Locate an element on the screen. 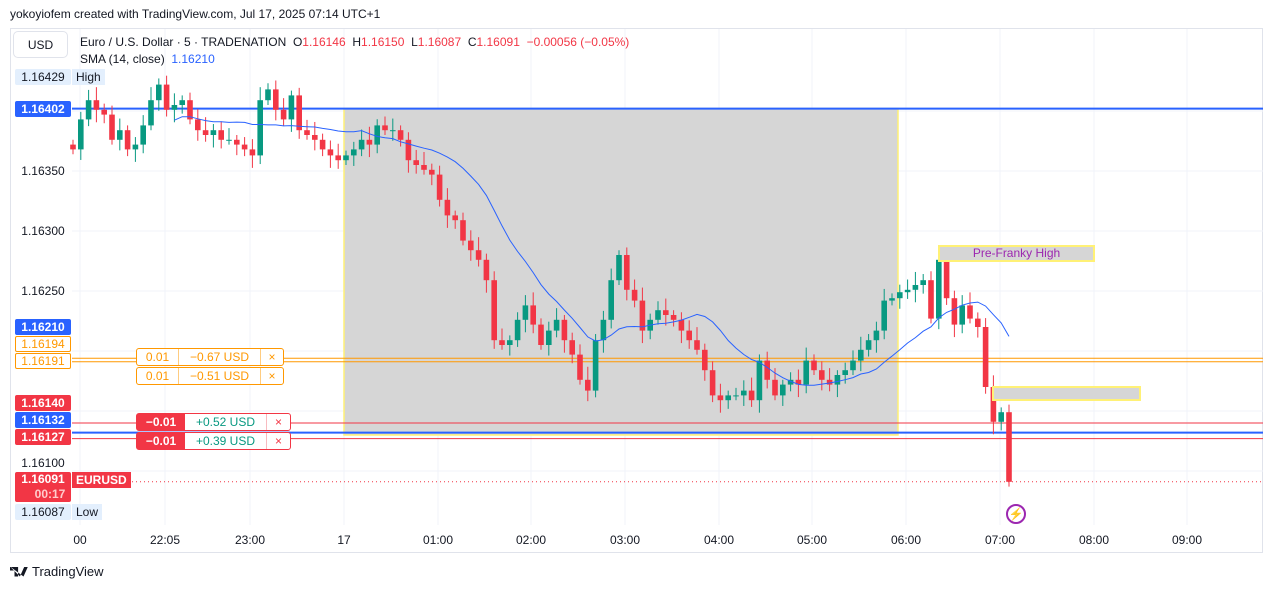 The image size is (1273, 589). order-line-sell: −0.01 +0.39 USD × is located at coordinates (213, 441).